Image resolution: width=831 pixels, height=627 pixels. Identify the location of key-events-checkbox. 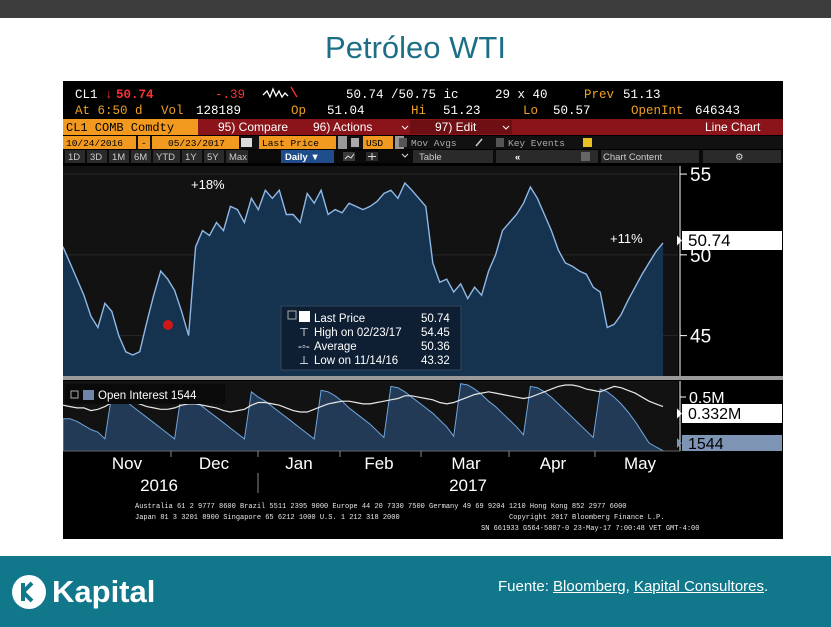
(500, 142).